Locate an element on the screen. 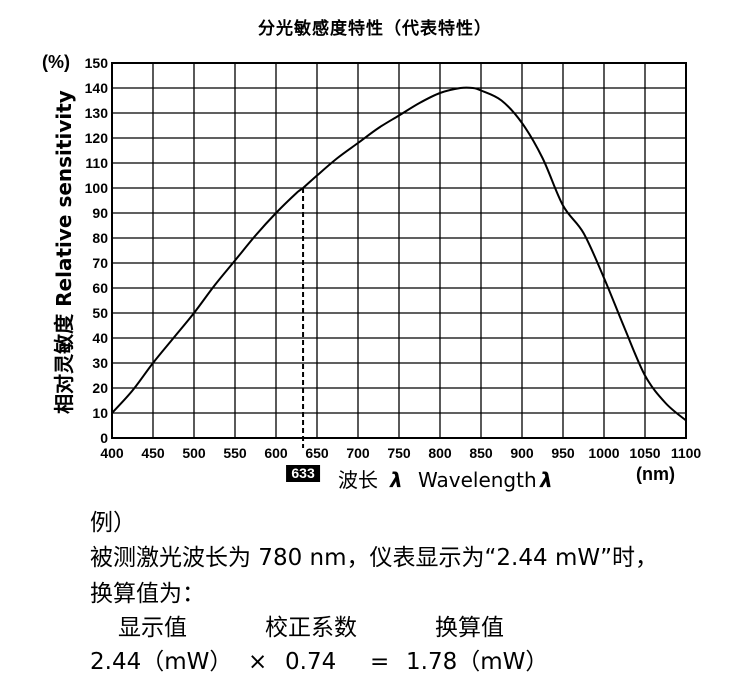  x-tick-label: 1100 is located at coordinates (686, 453).